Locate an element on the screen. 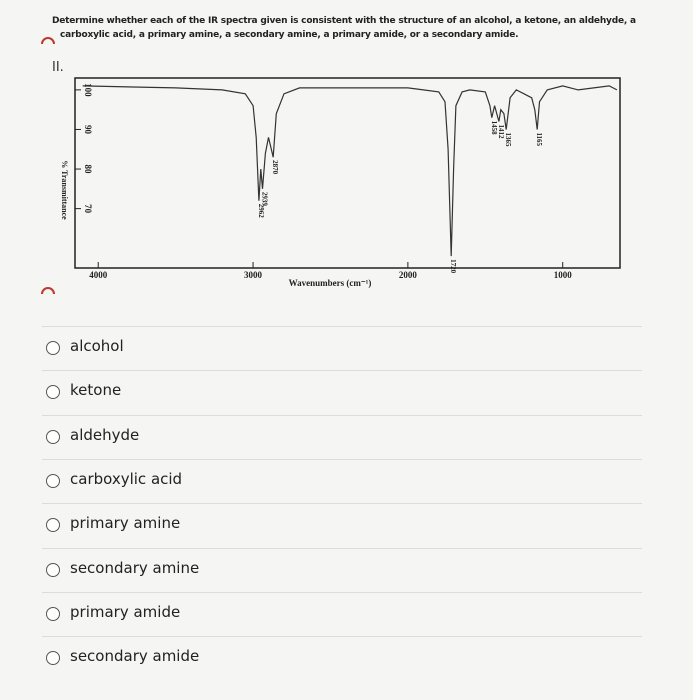 The image size is (693, 700). y-tick-label: 70 is located at coordinates (88, 209).